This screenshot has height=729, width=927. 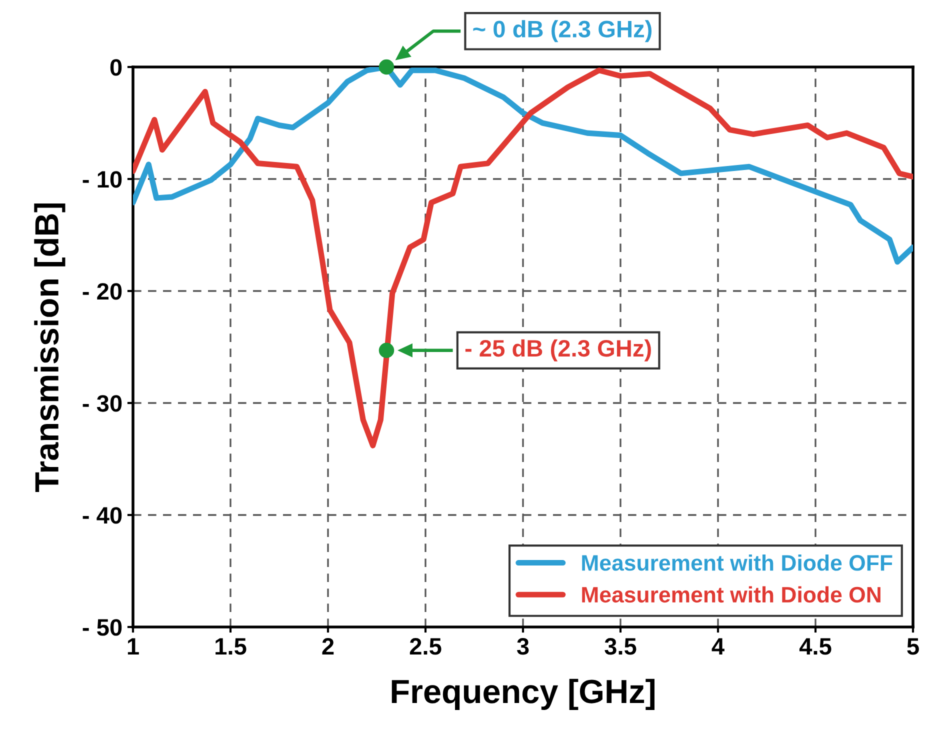 I want to click on x-tick-label: 5, so click(x=913, y=646).